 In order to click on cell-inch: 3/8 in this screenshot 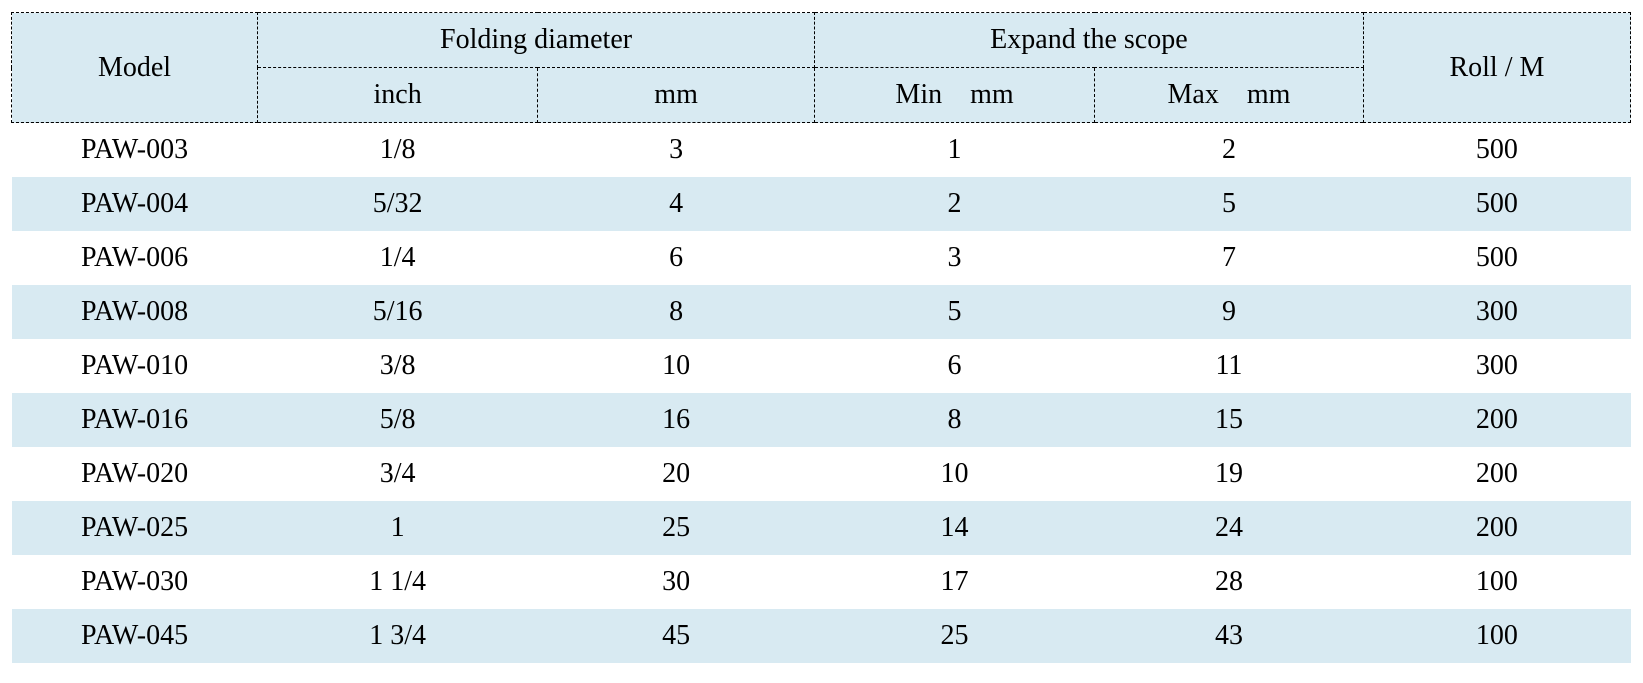, I will do `click(397, 365)`.